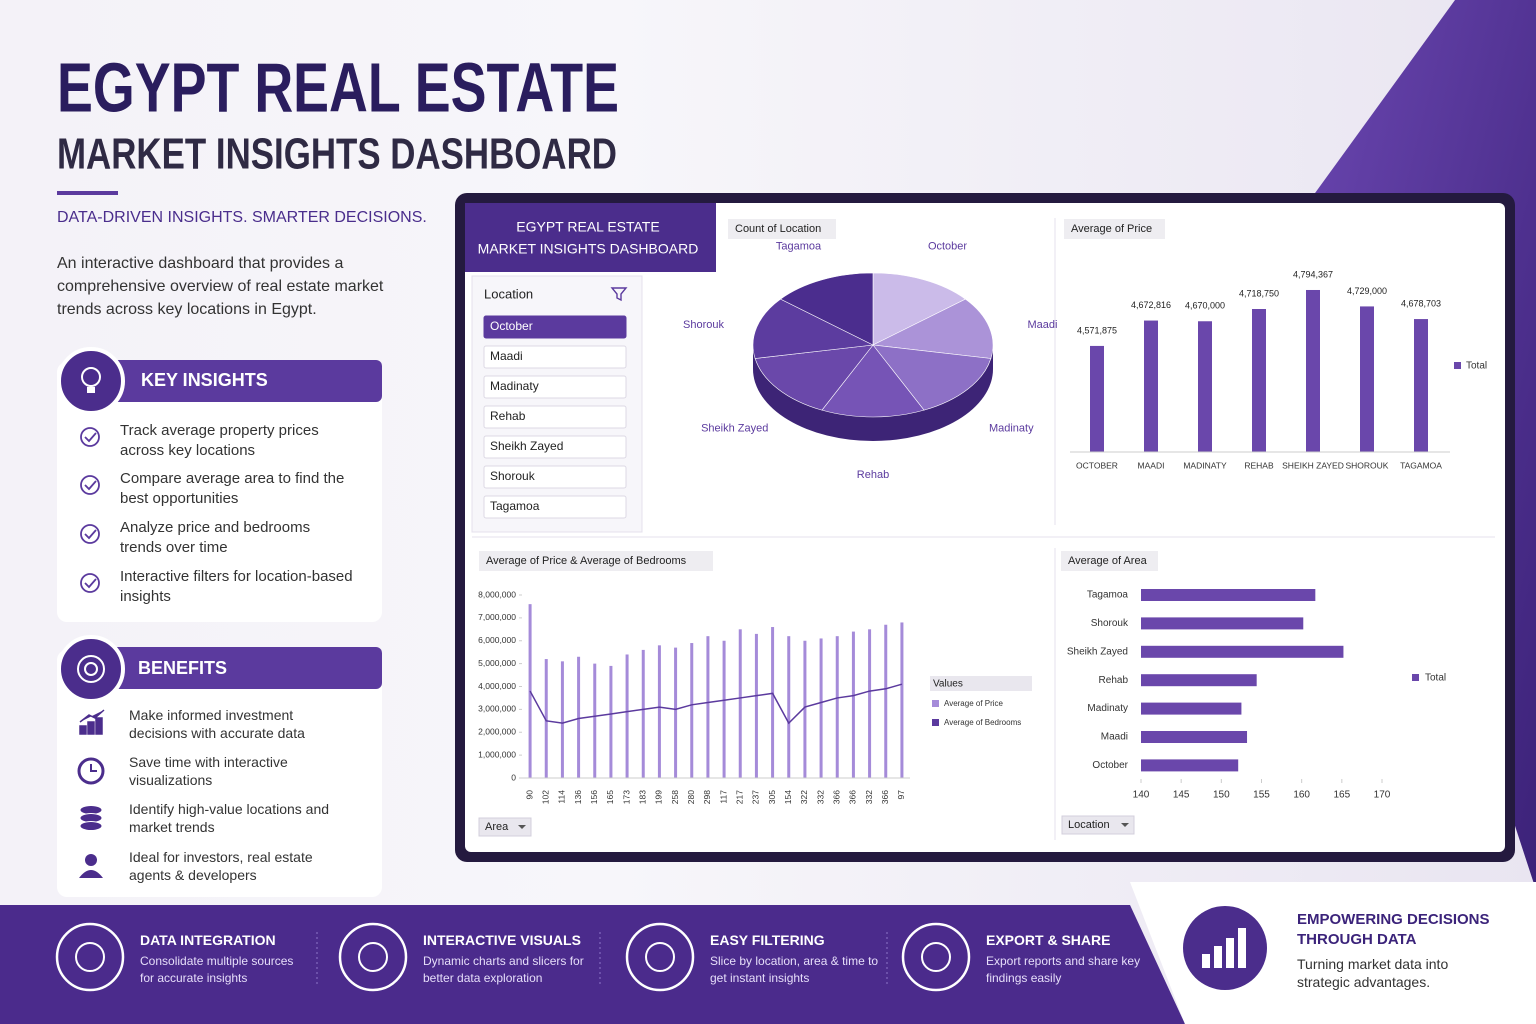 This screenshot has width=1536, height=1024. I want to click on slicer-item-label: October, so click(511, 326).